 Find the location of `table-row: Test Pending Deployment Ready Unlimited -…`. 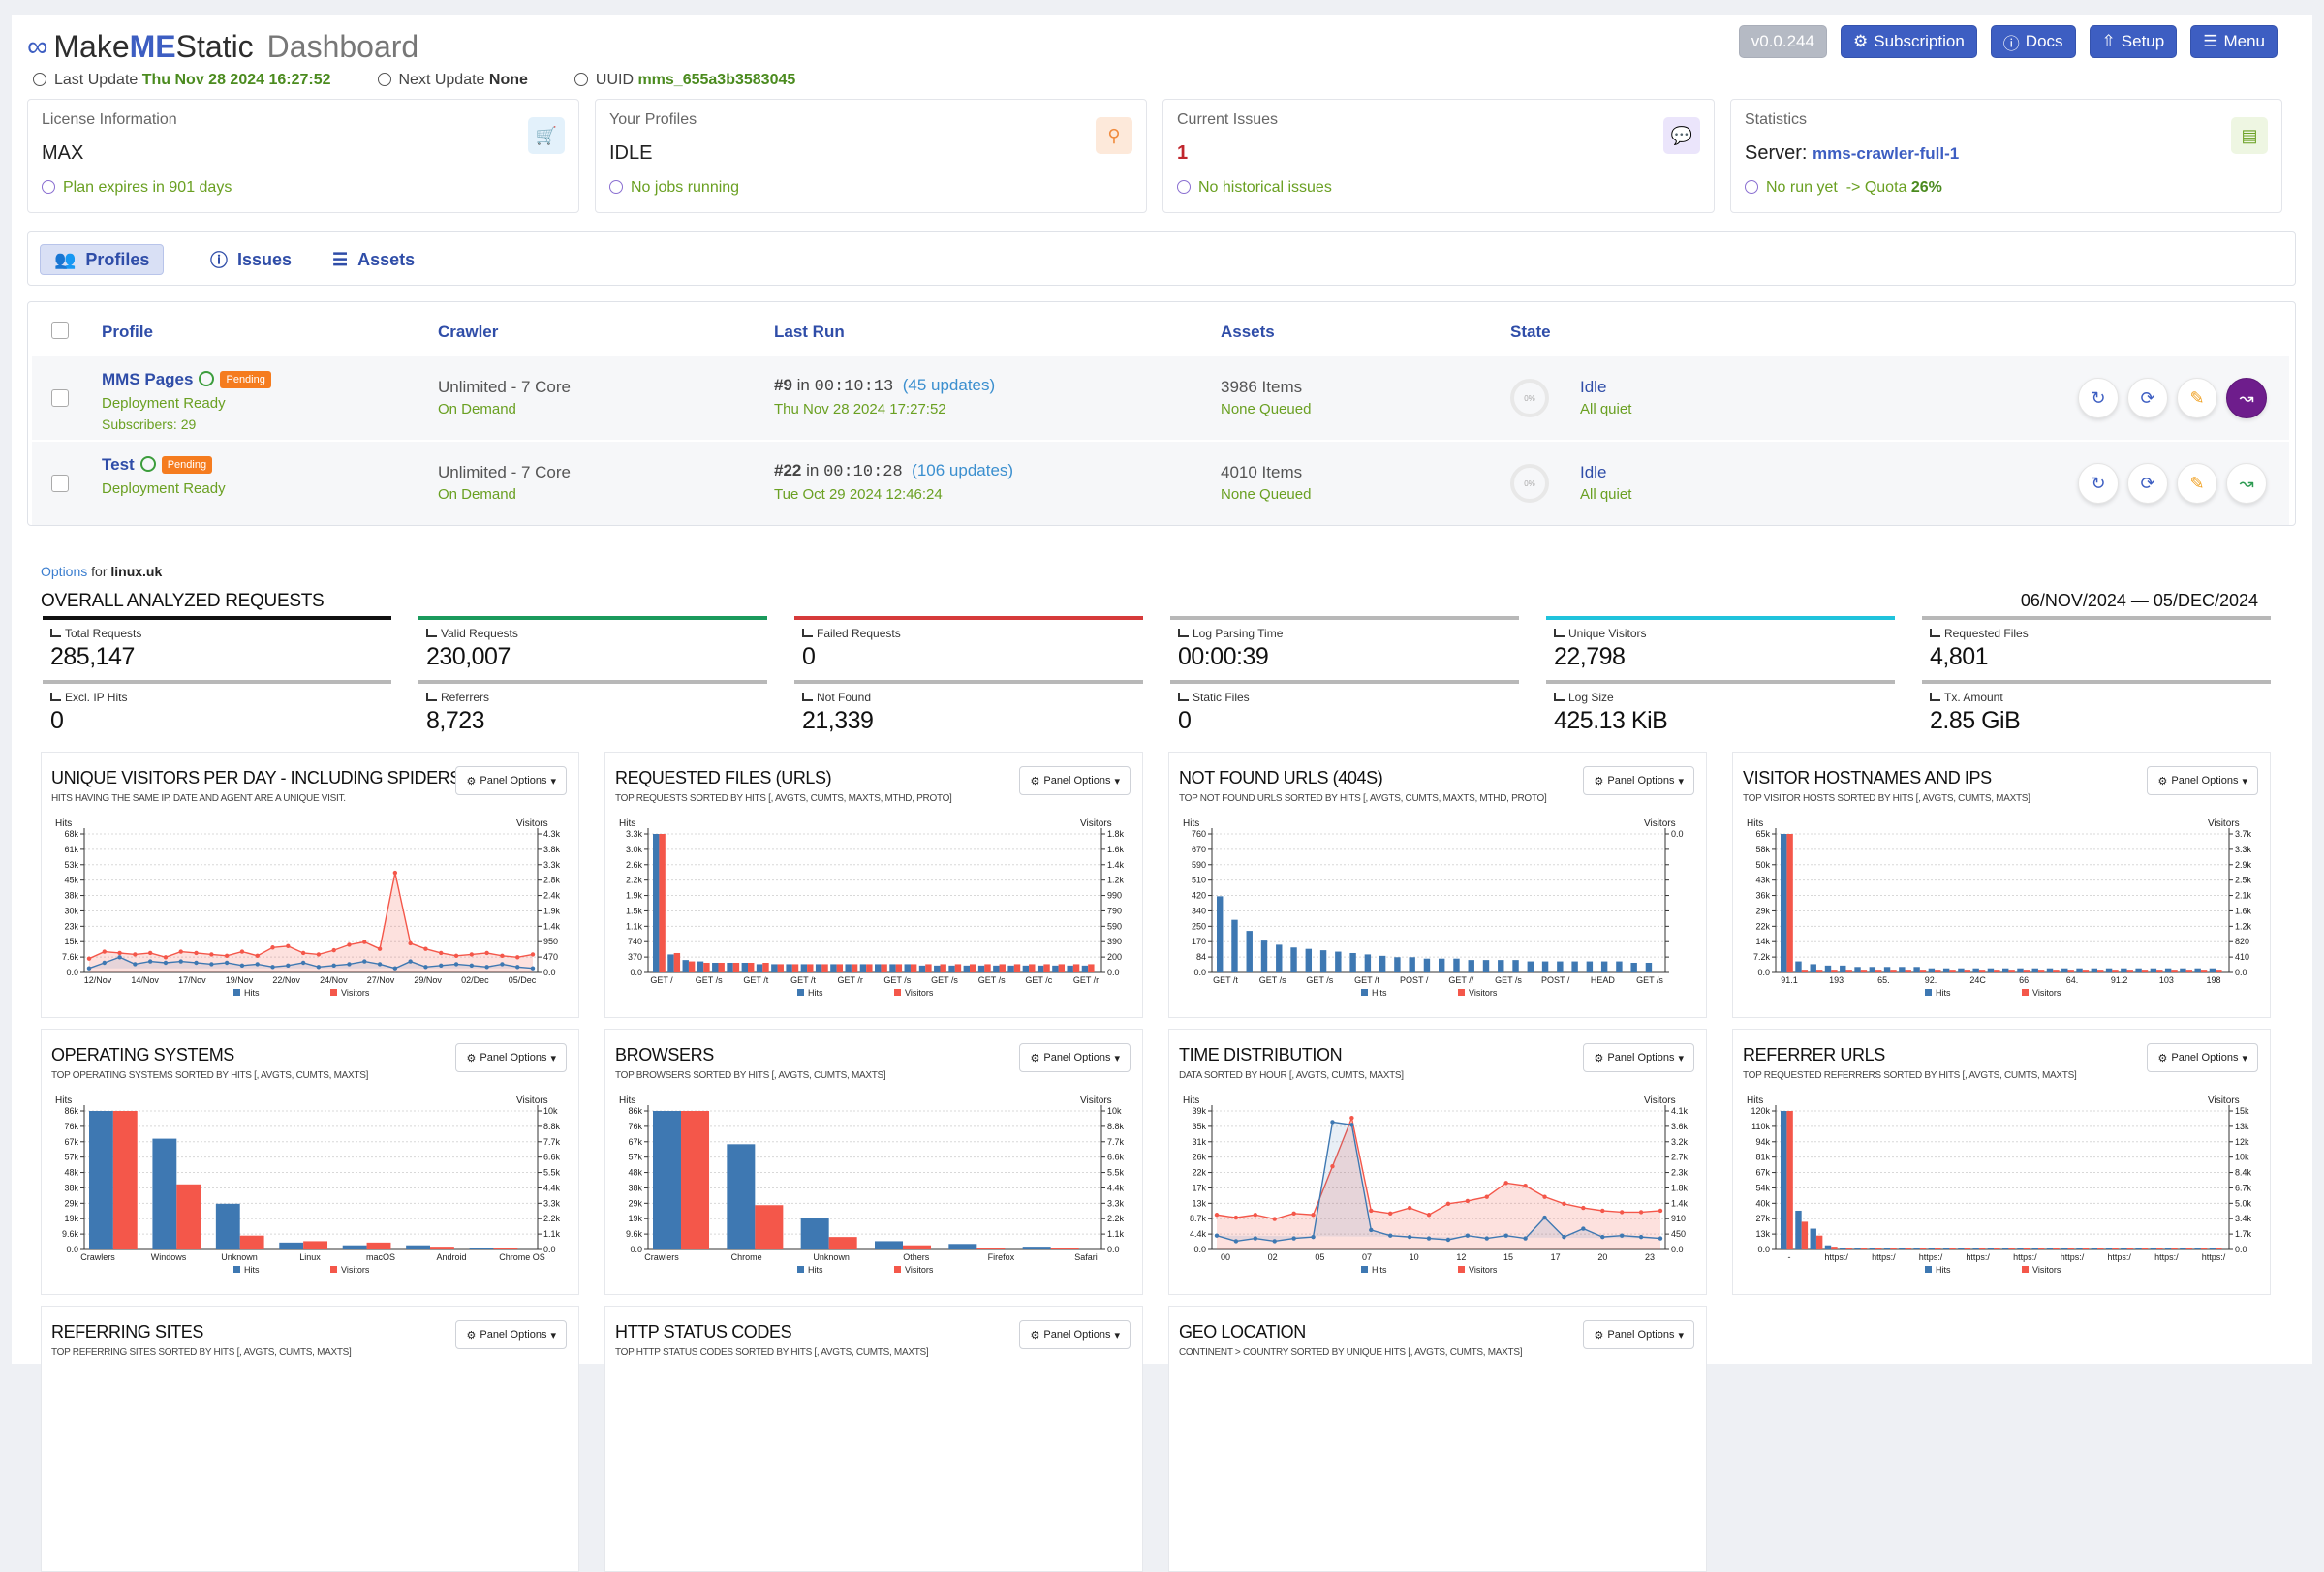

table-row: Test Pending Deployment Ready Unlimited -… is located at coordinates (1160, 483).